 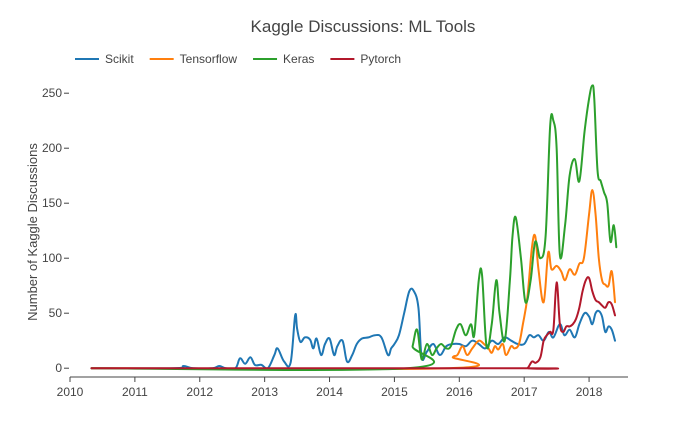 What do you see at coordinates (380, 59) in the screenshot?
I see `legend-label-pytorch: Pytorch` at bounding box center [380, 59].